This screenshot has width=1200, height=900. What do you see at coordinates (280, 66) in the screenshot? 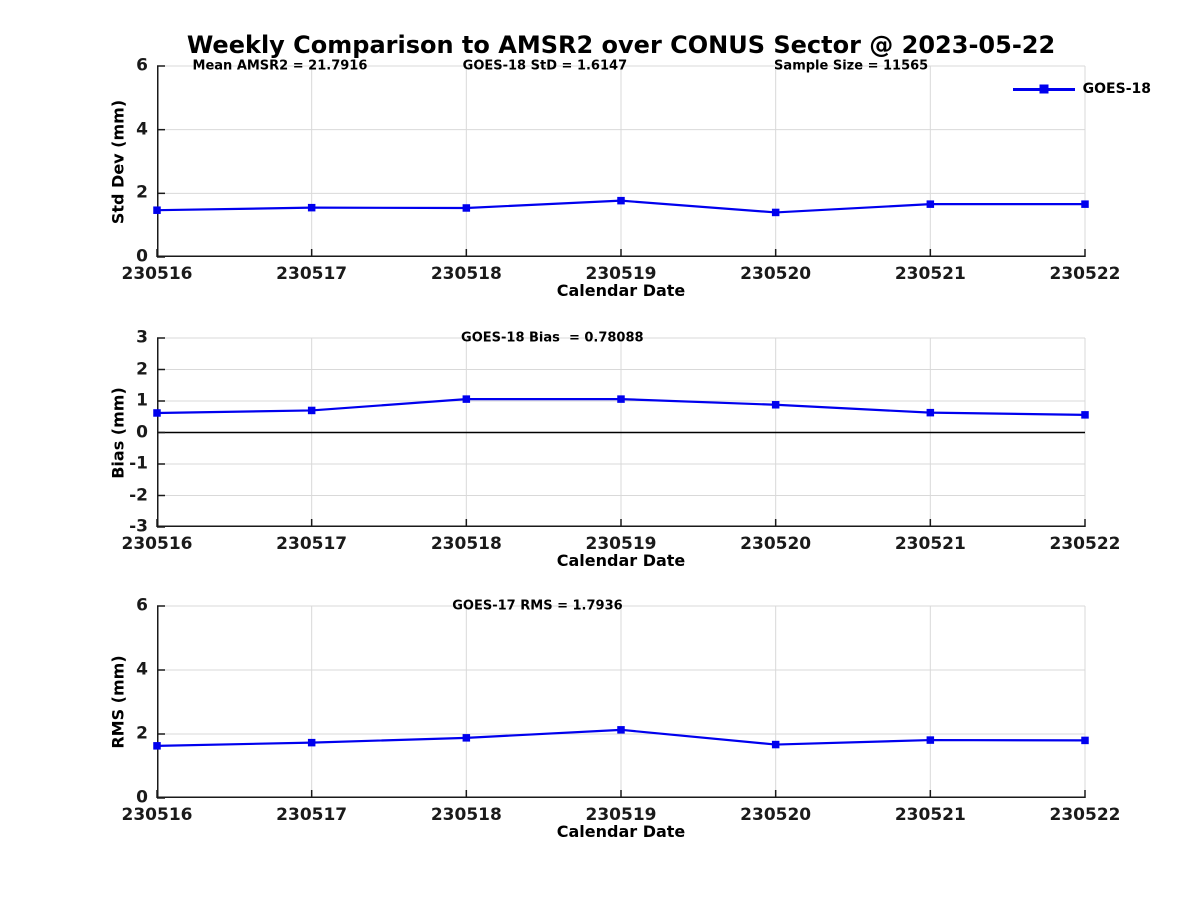
I see `annotation-mean-amsr2: Mean AMSR2 = 21.7916` at bounding box center [280, 66].